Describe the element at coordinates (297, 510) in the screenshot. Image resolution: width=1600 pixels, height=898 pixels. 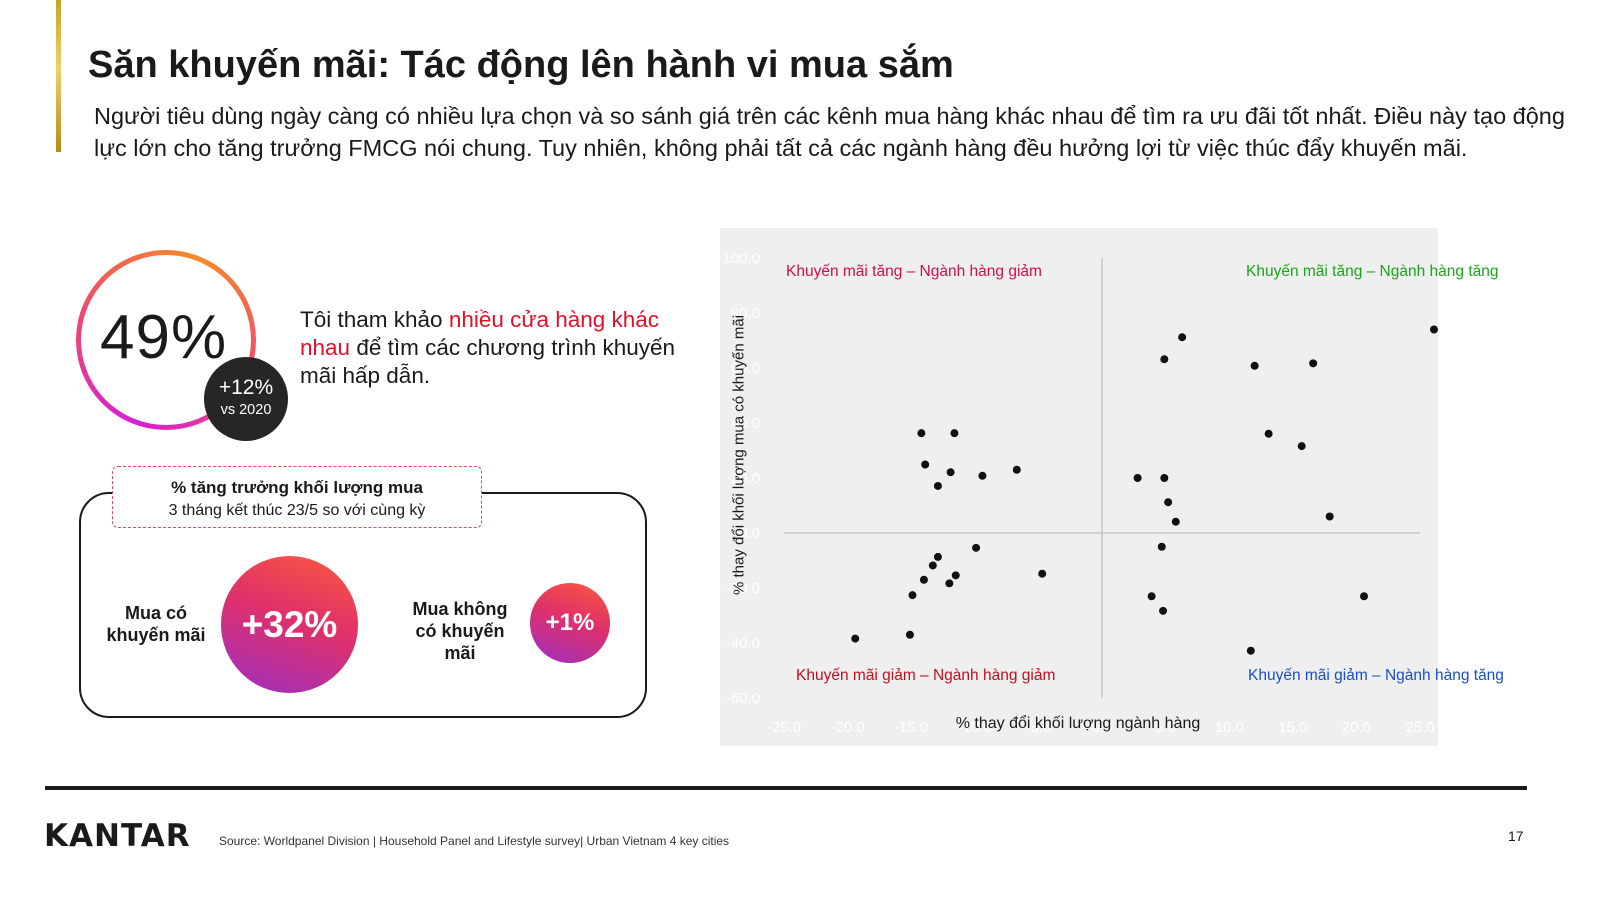
I see `growth-panel-period: 3 tháng kết thúc 23/5 so với cùng kỳ` at that location.